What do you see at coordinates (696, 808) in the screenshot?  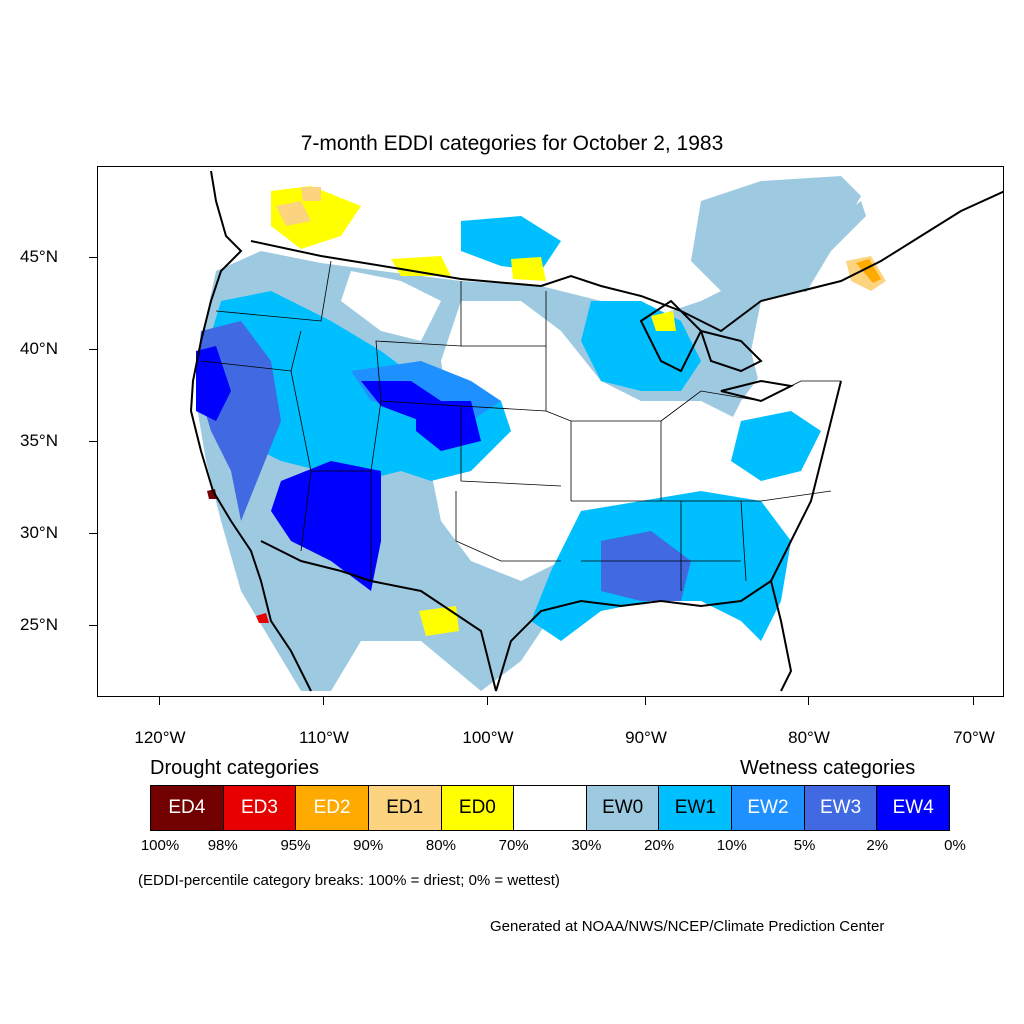 I see `legend-cell: EW1` at bounding box center [696, 808].